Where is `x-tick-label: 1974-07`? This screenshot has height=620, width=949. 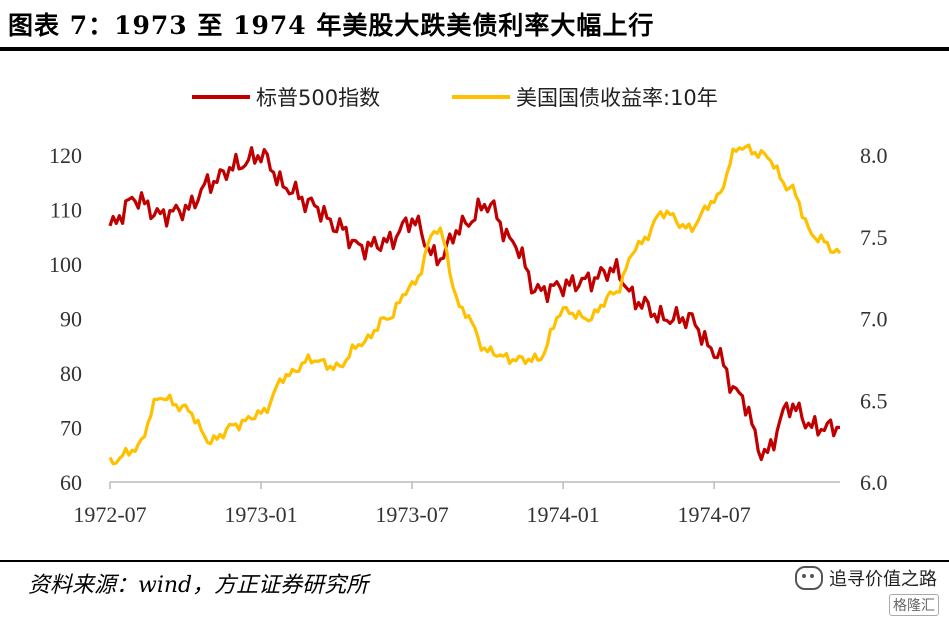
x-tick-label: 1974-07 is located at coordinates (713, 514).